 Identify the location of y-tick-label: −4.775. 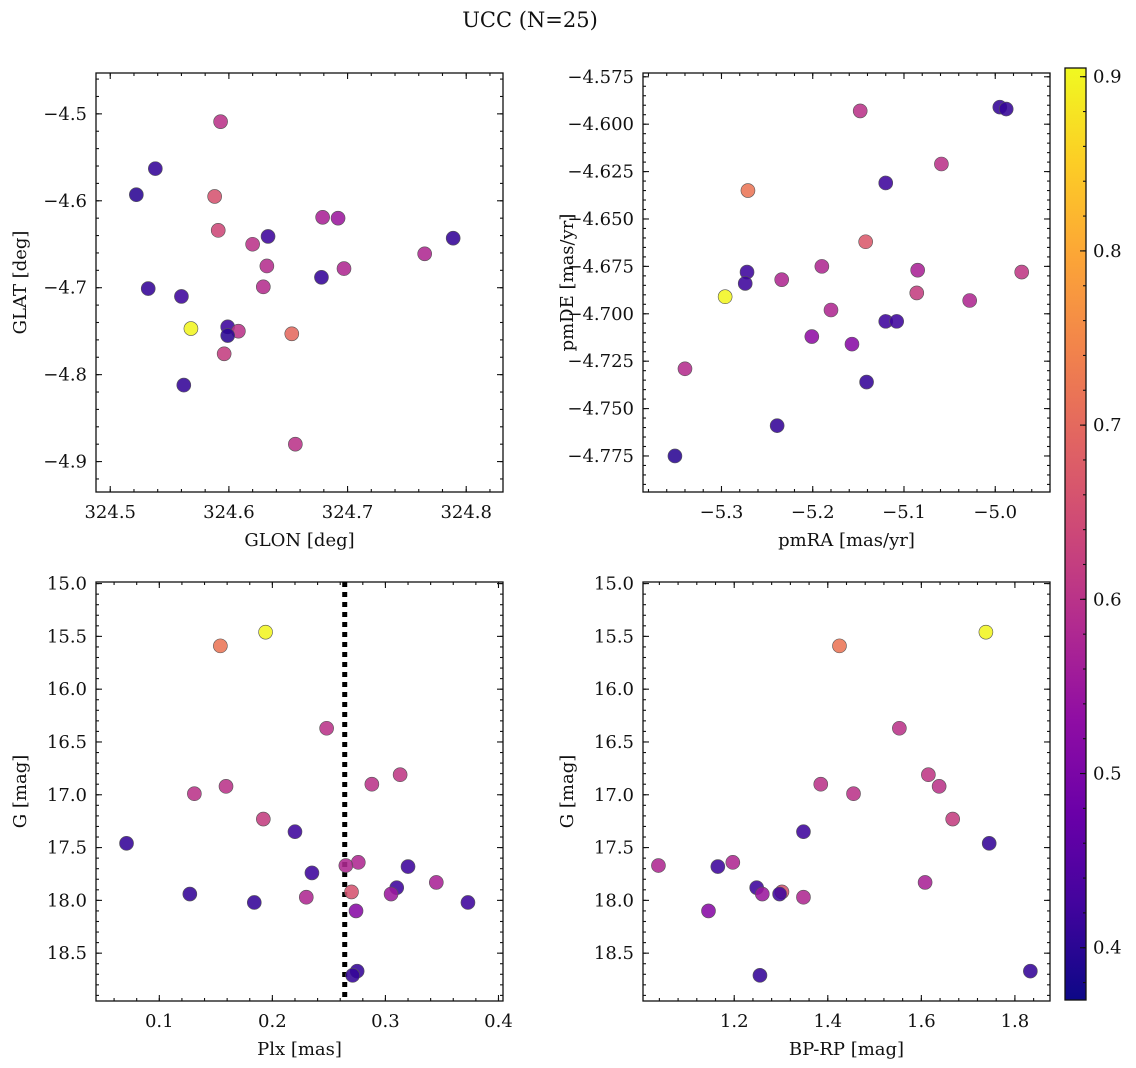
(600, 456).